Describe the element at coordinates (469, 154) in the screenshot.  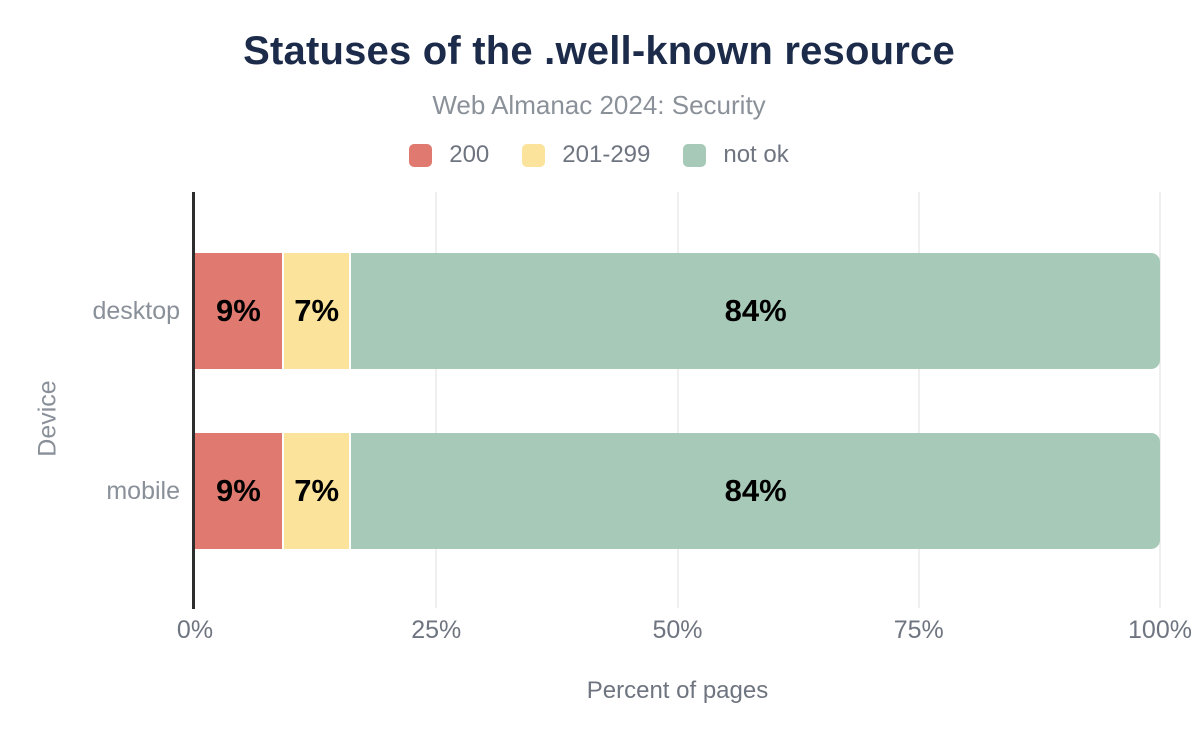
I see `legend-label: 200` at that location.